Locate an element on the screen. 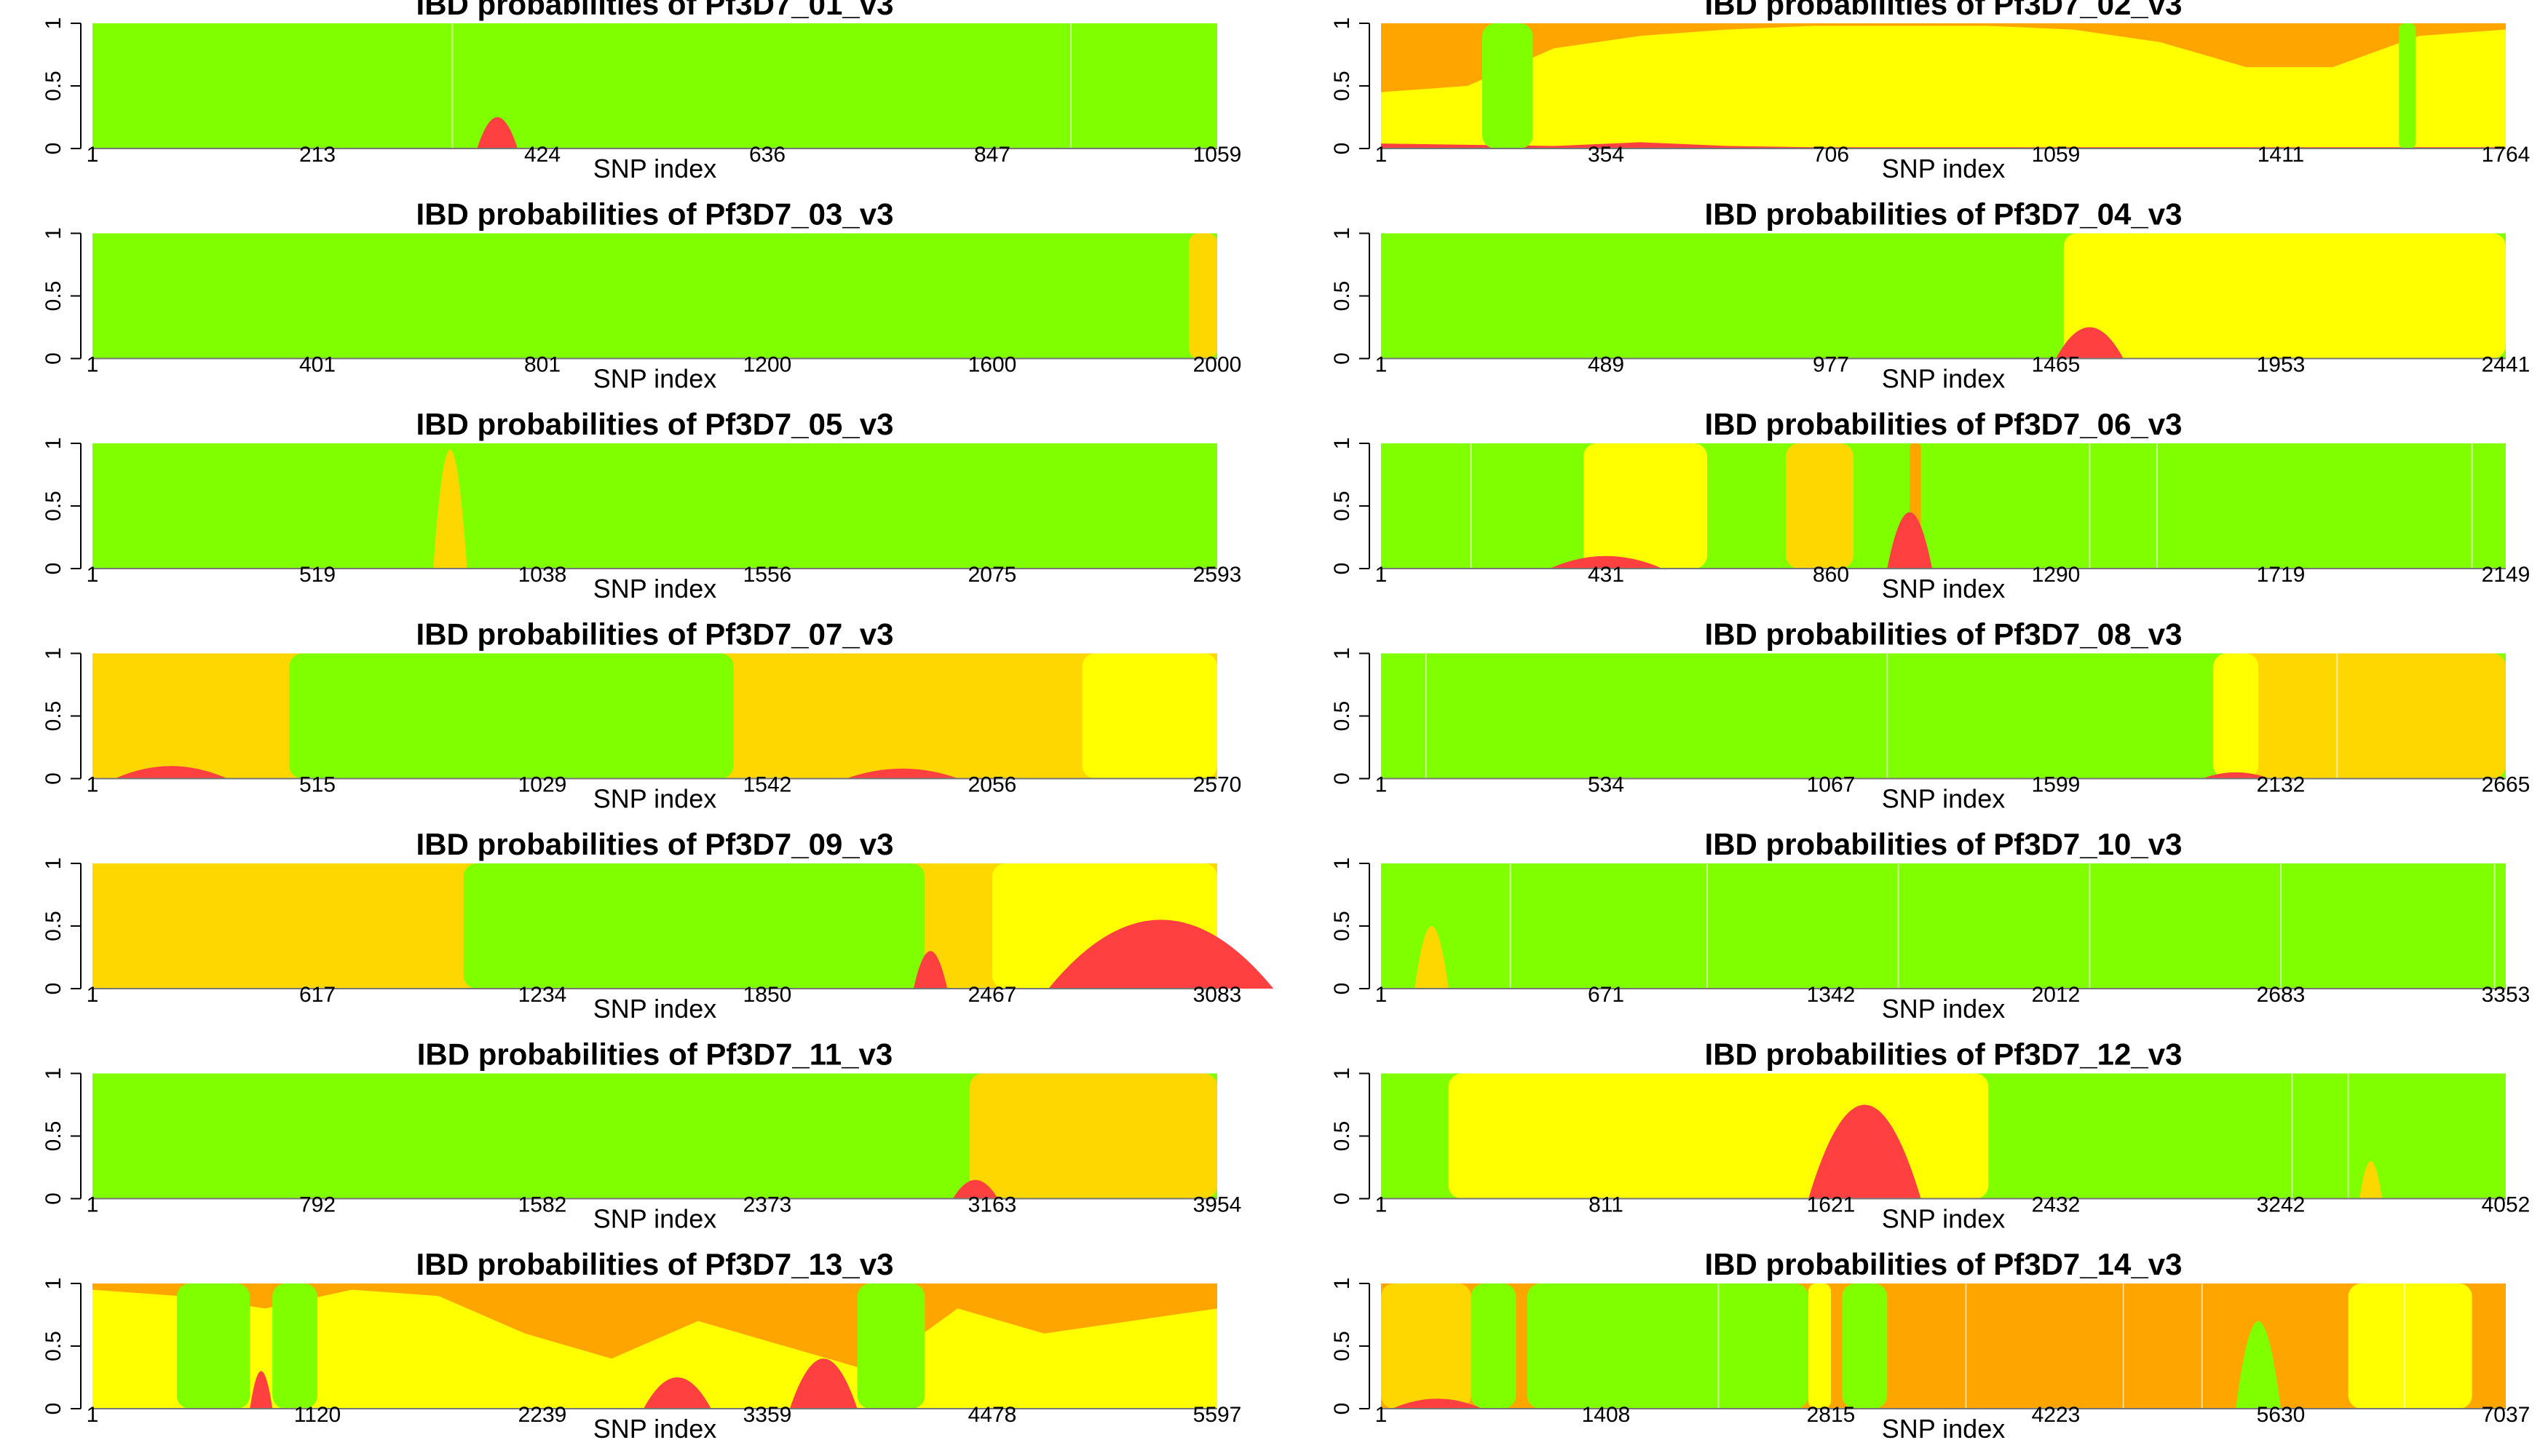  panel-title: IBD probabilities of Pf3D7_14_v3 is located at coordinates (1944, 1264).